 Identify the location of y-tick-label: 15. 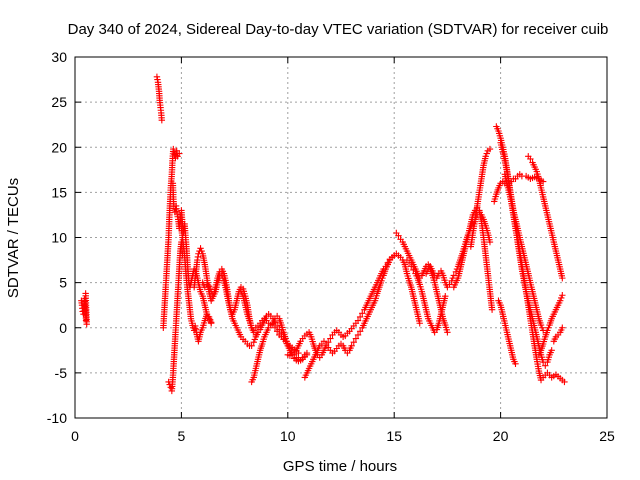
(59, 192).